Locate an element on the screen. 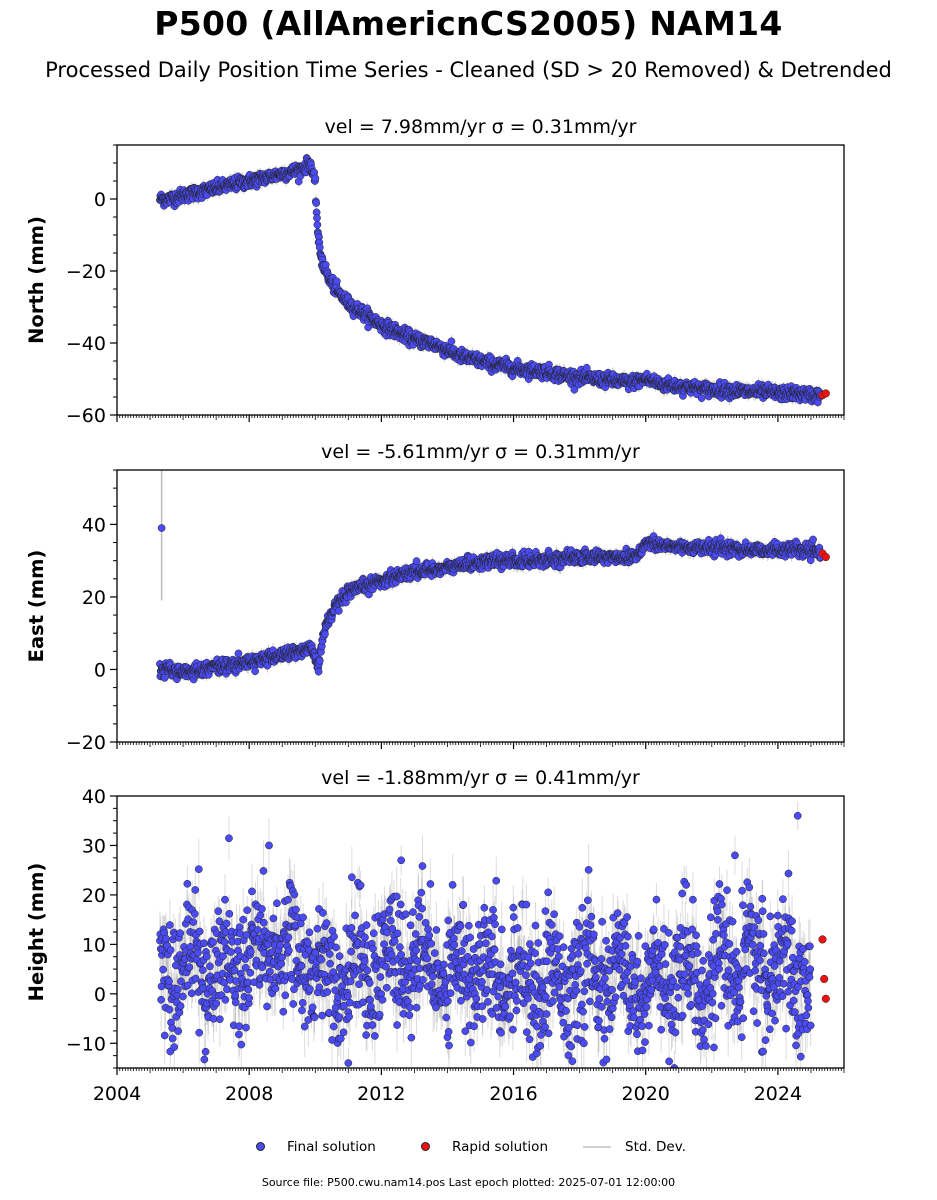 The width and height of the screenshot is (937, 1200). rapid-solution-point is located at coordinates (825, 393).